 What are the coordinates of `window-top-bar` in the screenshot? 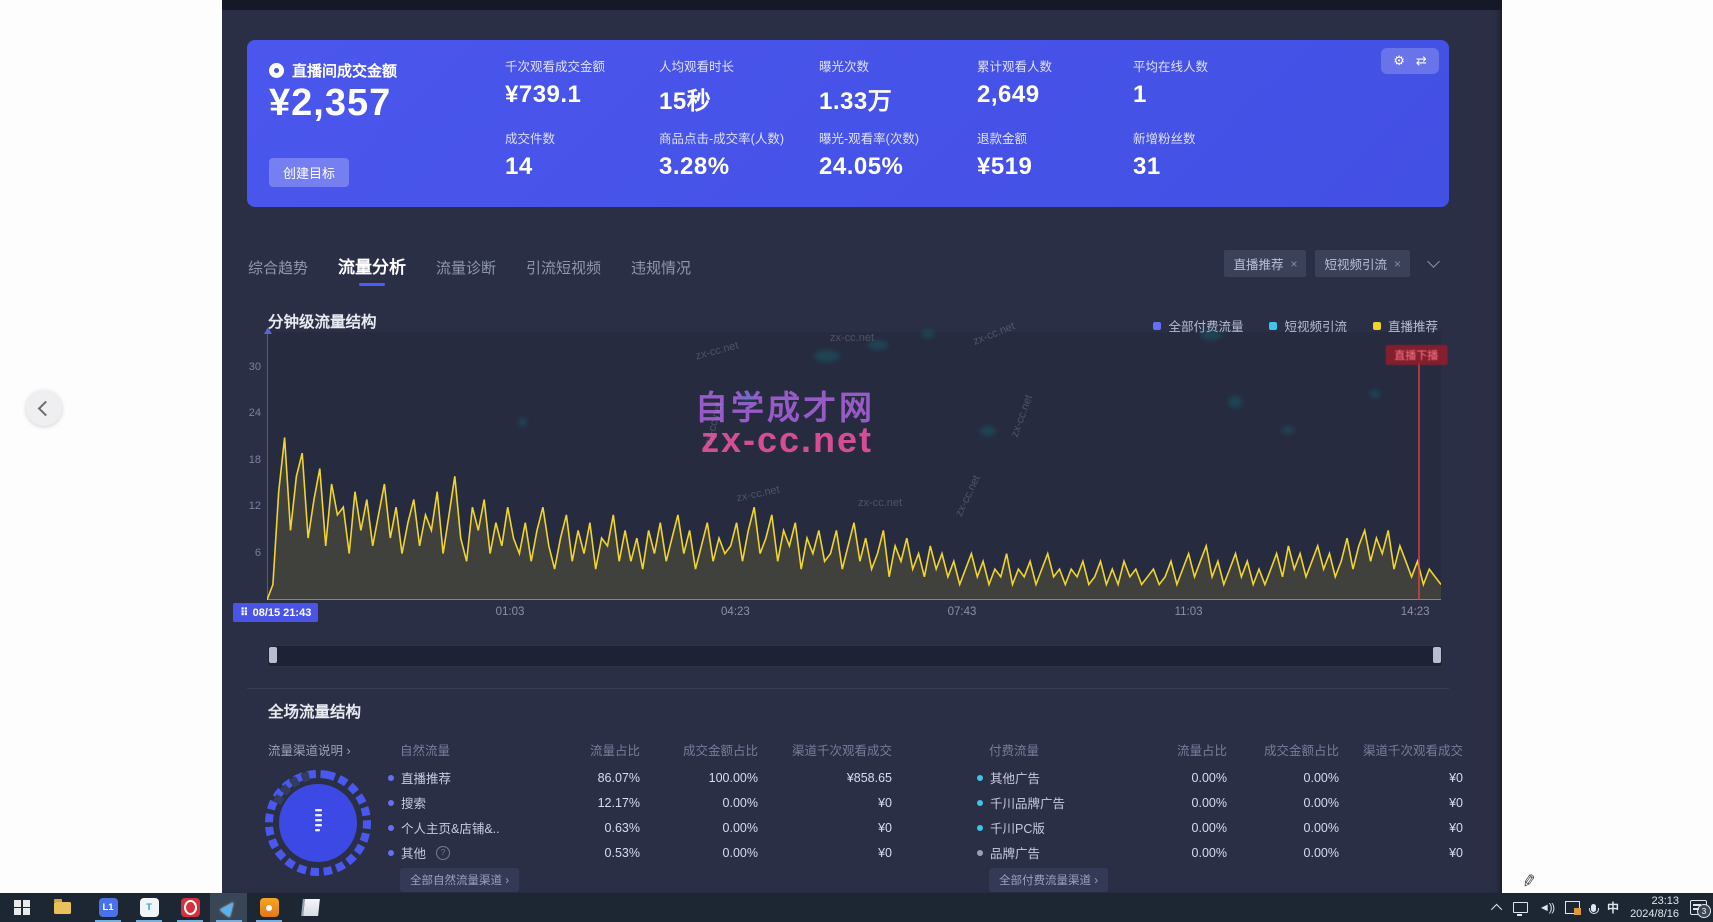 It's located at (862, 5).